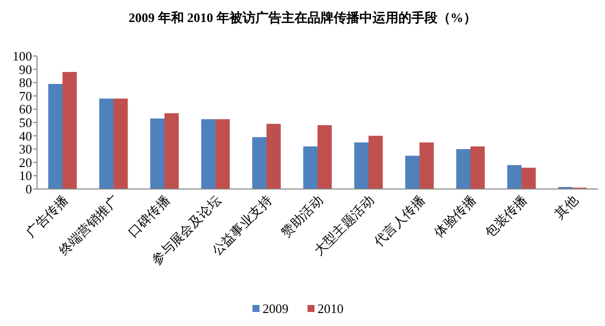 This screenshot has width=605, height=326. I want to click on y-tick-label: 40, so click(25, 136).